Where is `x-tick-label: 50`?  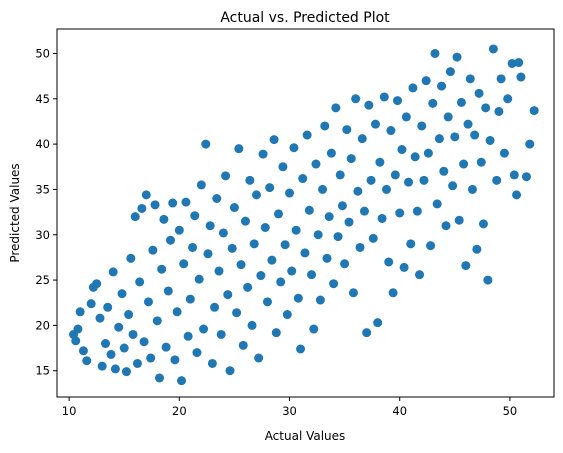
x-tick-label: 50 is located at coordinates (510, 411).